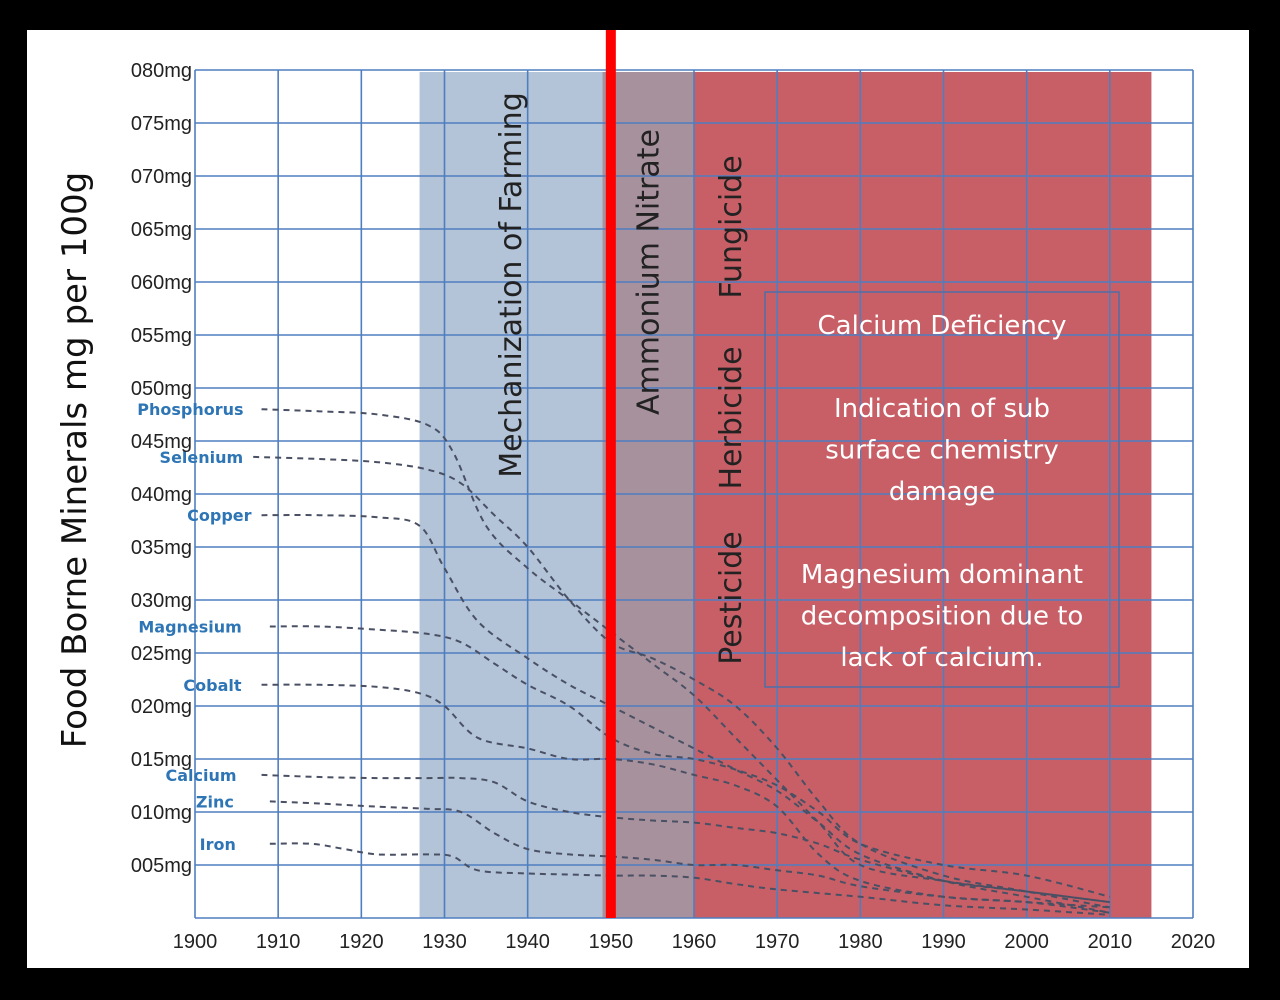 The image size is (1280, 1000). Describe the element at coordinates (511, 284) in the screenshot. I see `band-label-mechanization-of-farming: Mechanization of Farming` at that location.